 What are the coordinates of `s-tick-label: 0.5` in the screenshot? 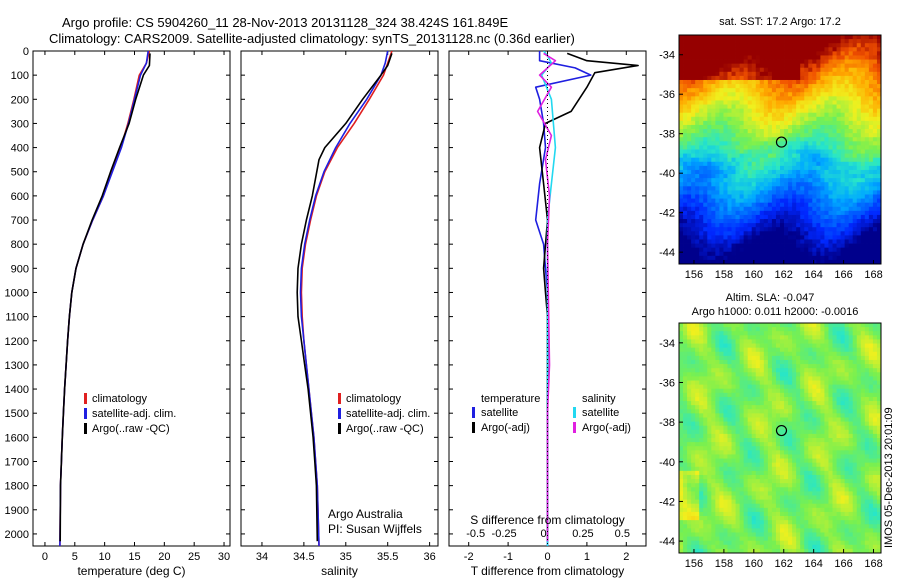 It's located at (622, 534).